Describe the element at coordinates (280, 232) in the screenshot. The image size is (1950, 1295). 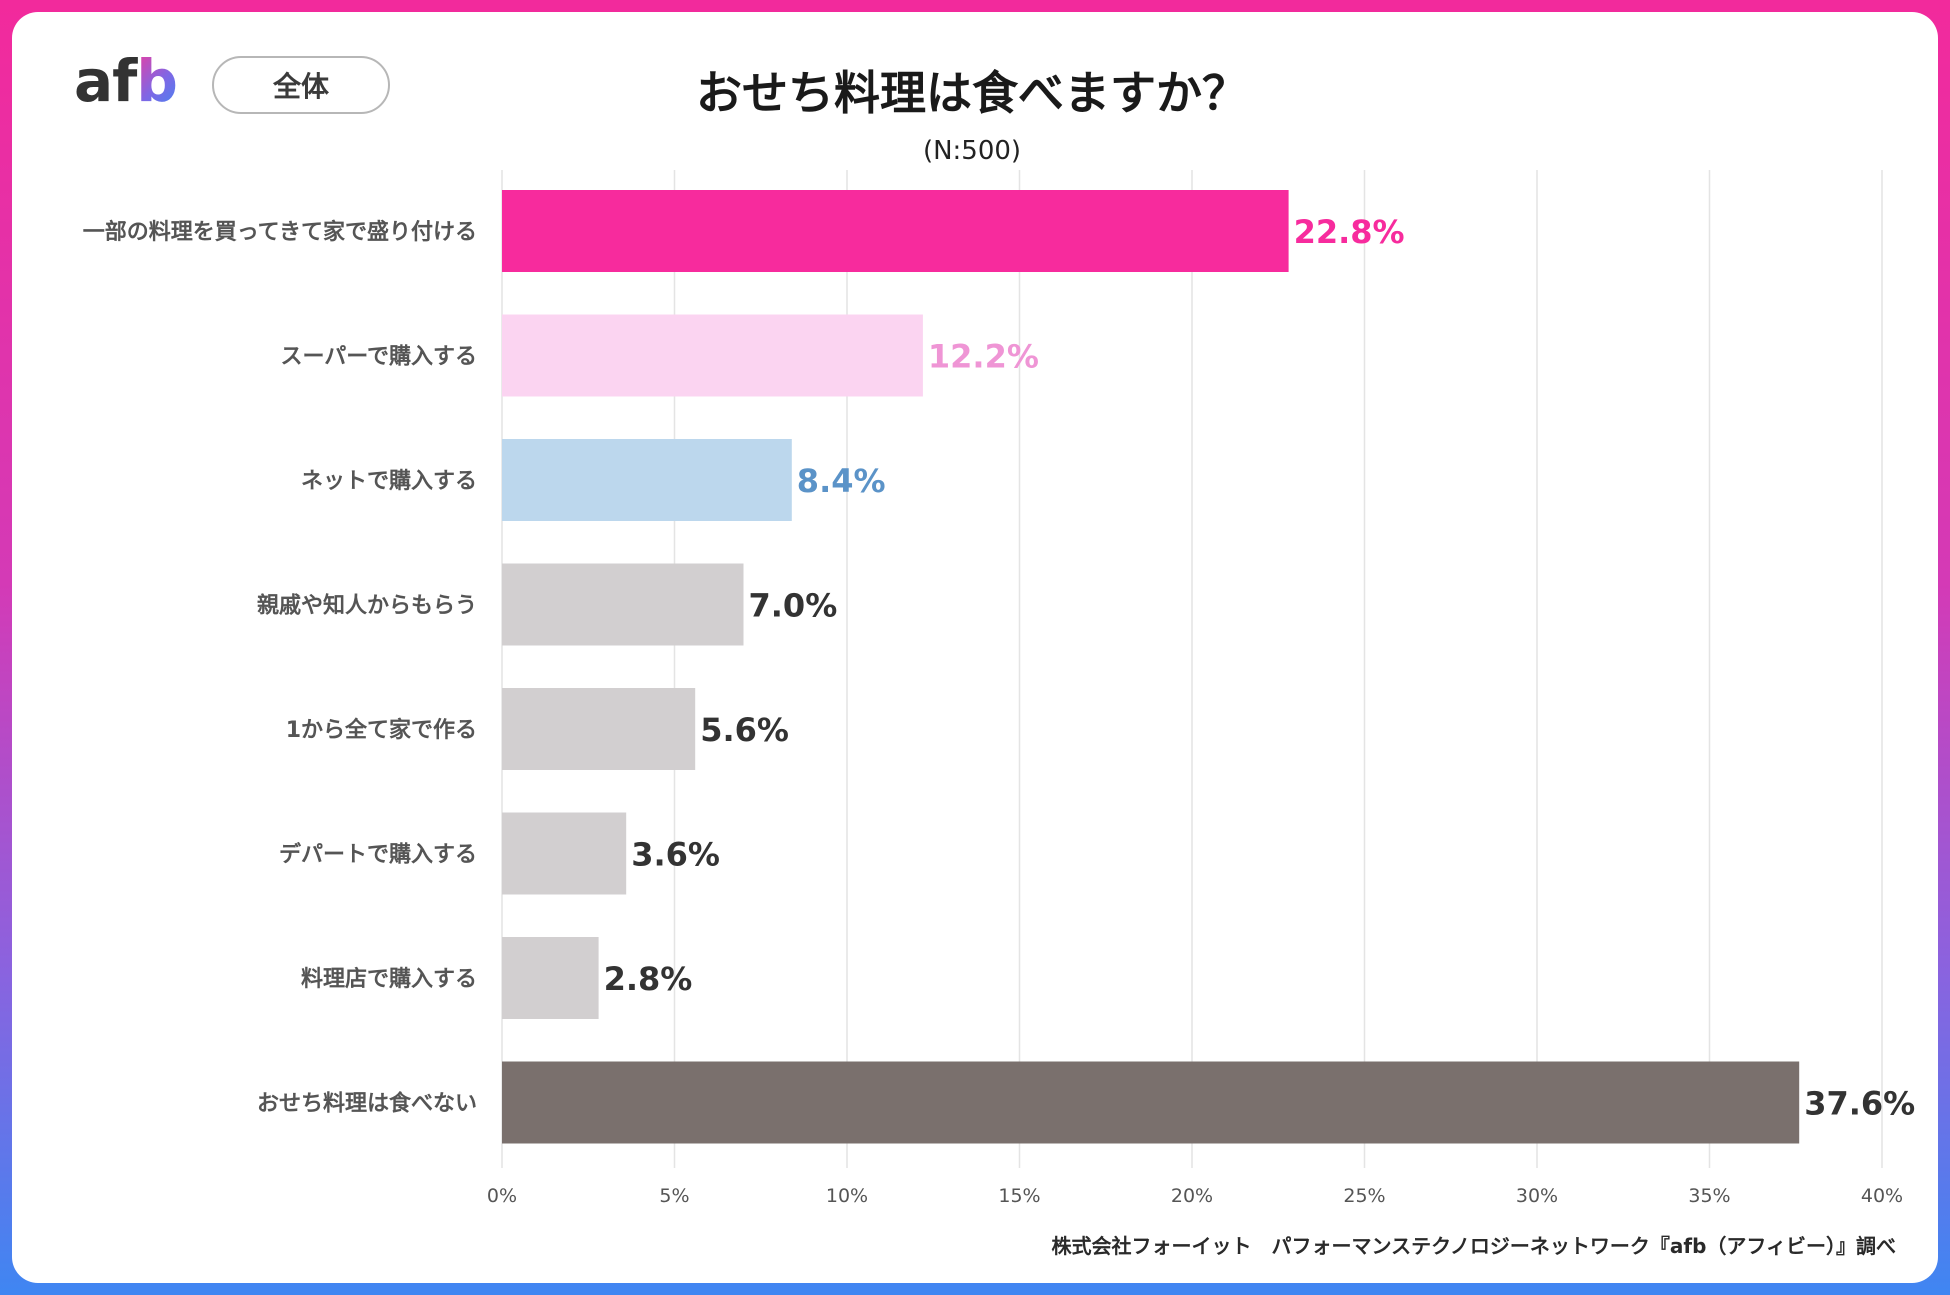
I see `category-label: 一部の料理を買ってきて家で盛り付ける` at that location.